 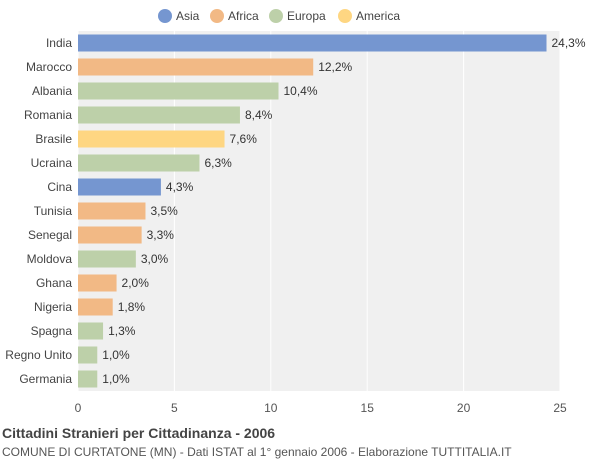 What do you see at coordinates (244, 139) in the screenshot?
I see `value-label: 7,6%` at bounding box center [244, 139].